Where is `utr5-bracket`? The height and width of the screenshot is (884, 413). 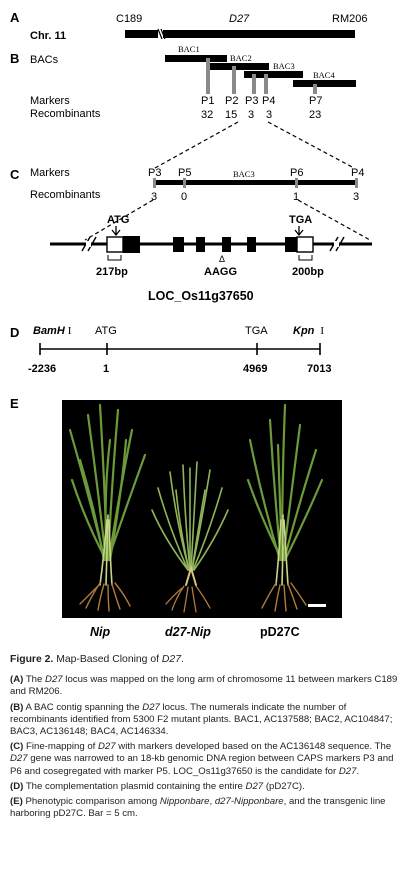 utr5-bracket is located at coordinates (114, 258).